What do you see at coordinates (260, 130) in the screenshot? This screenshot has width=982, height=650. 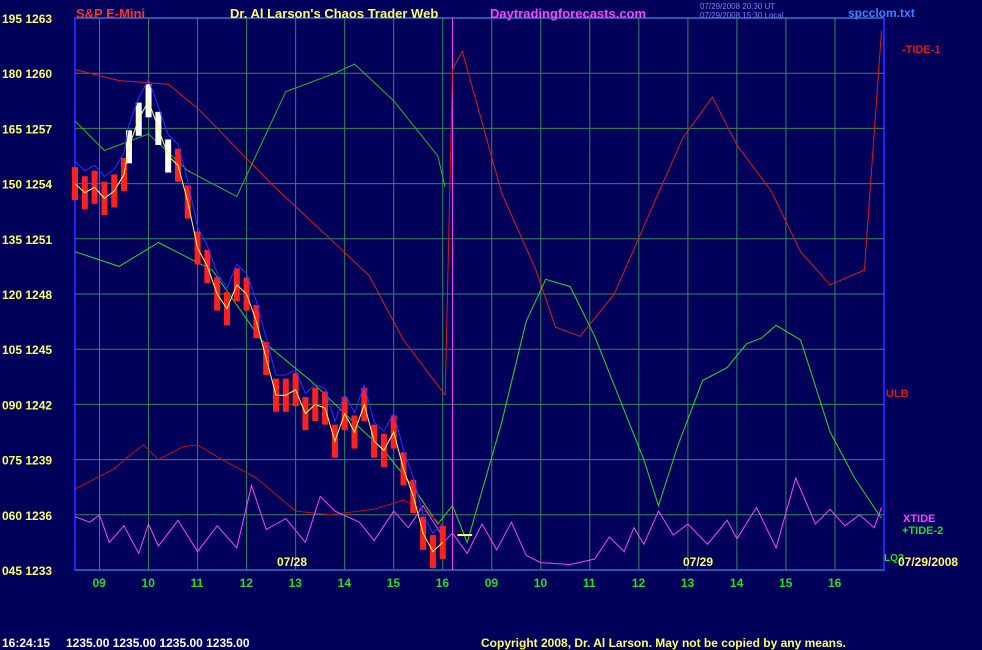 I see `series-green-upper` at bounding box center [260, 130].